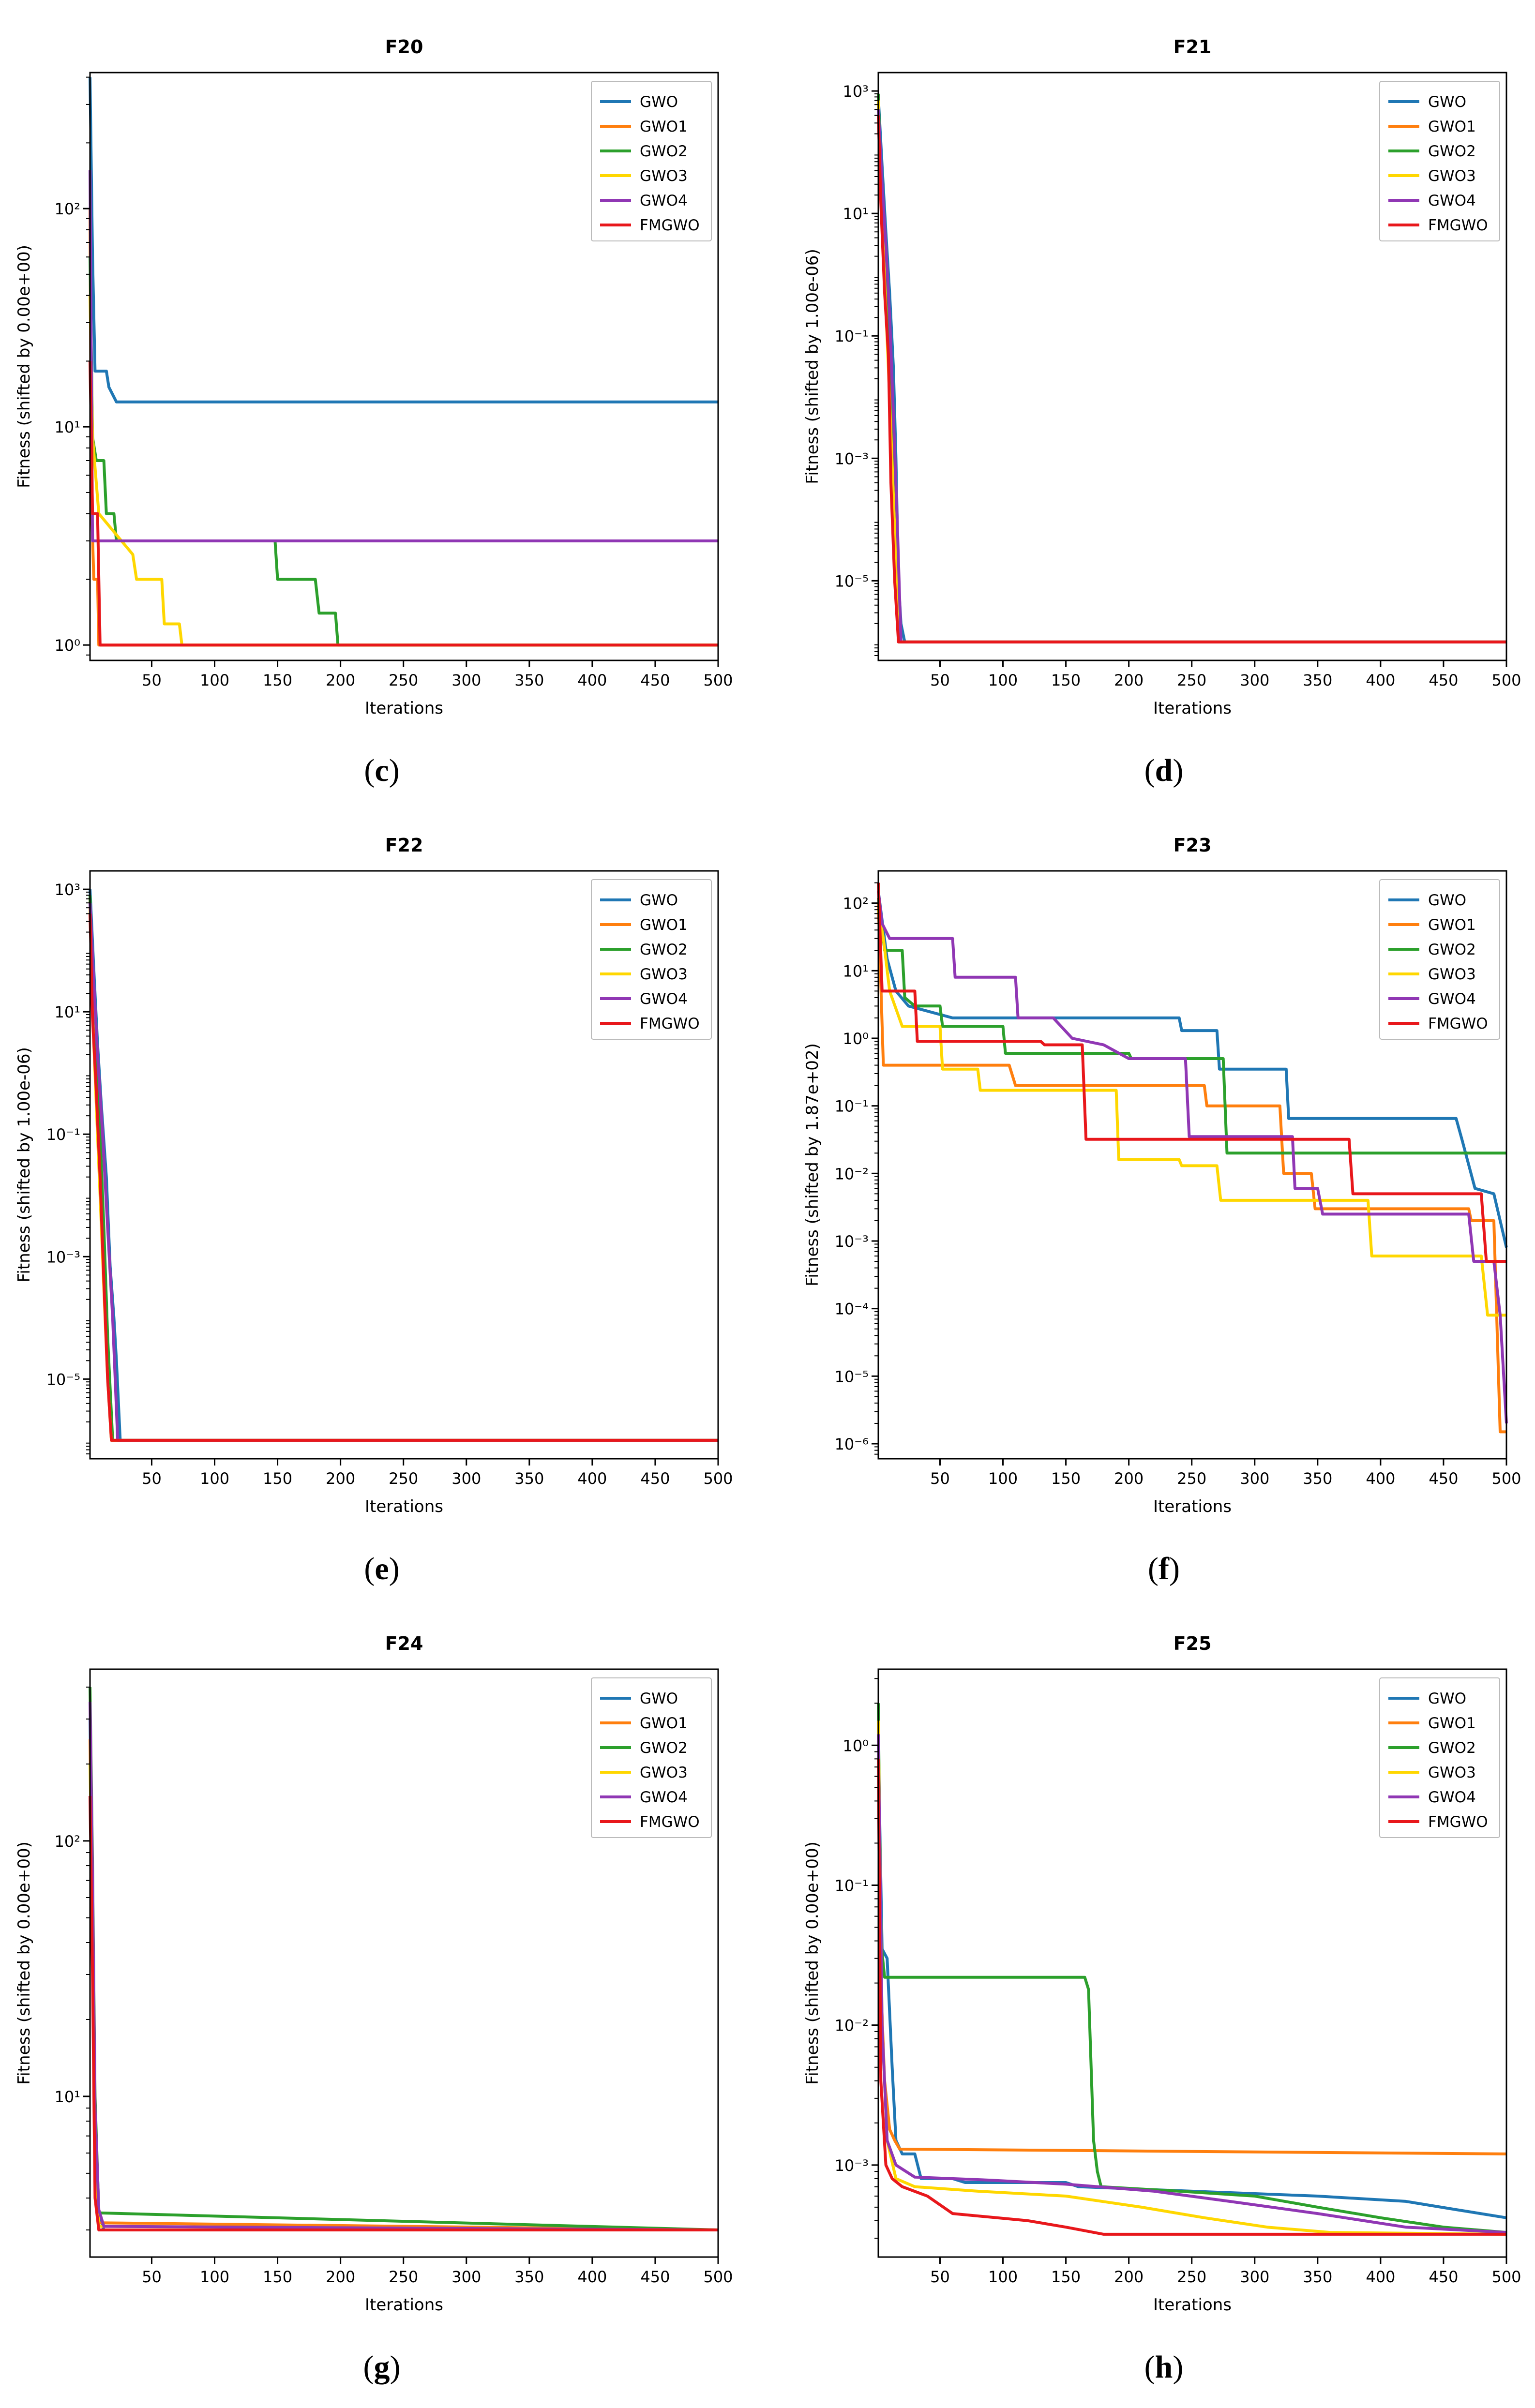  Describe the element at coordinates (382, 1568) in the screenshot. I see `caption-e: (e)` at that location.